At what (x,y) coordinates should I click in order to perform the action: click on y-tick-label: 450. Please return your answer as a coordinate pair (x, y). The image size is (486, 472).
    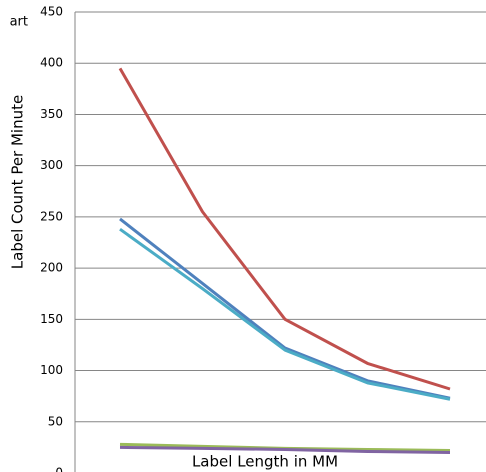
    Looking at the image, I should click on (51, 12).